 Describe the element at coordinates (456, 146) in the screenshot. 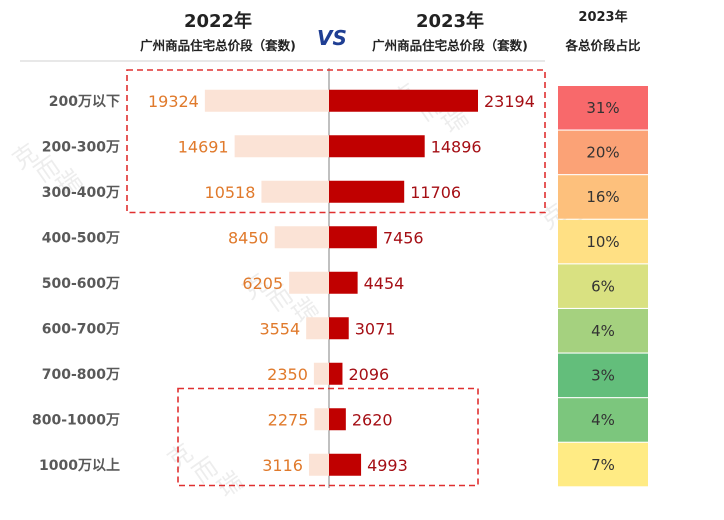

I see `value-label-2023: 14896` at that location.